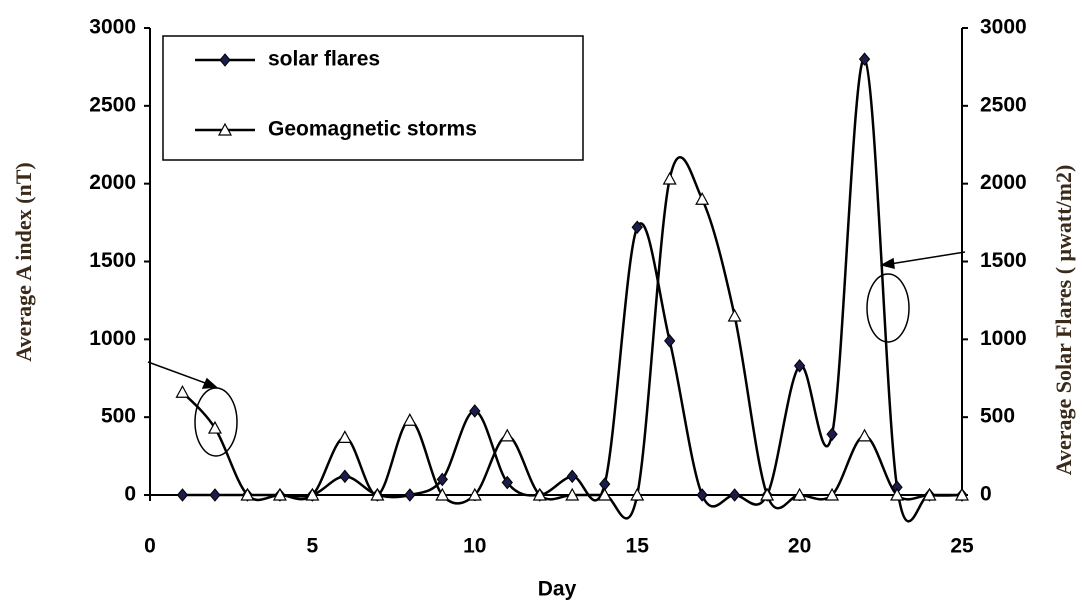 The width and height of the screenshot is (1082, 605). I want to click on x-tick-label: 10, so click(474, 546).